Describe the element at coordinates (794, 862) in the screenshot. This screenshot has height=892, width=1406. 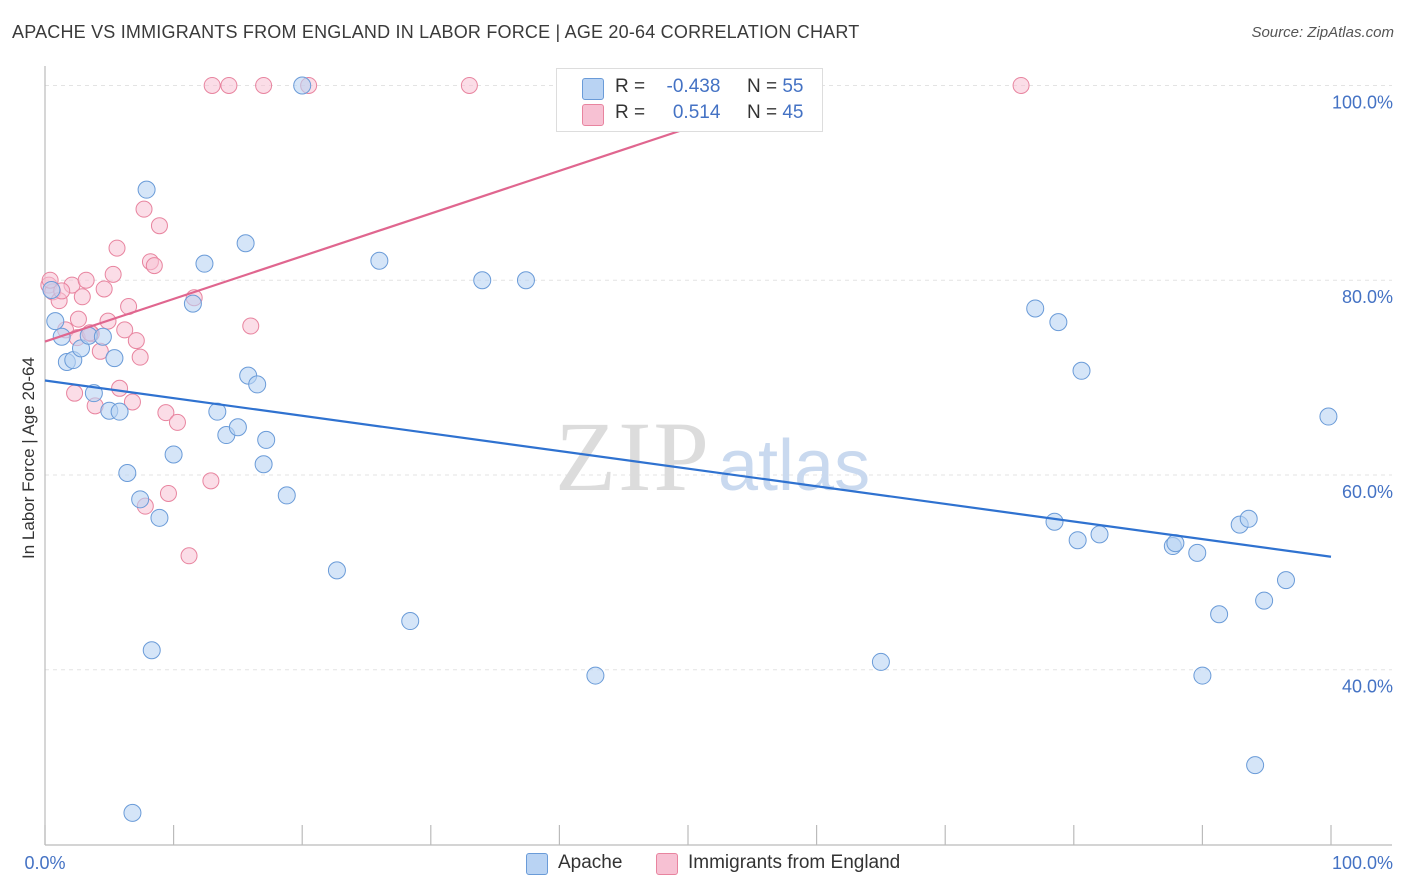
I see `england-legend-label: Immigrants from England` at that location.